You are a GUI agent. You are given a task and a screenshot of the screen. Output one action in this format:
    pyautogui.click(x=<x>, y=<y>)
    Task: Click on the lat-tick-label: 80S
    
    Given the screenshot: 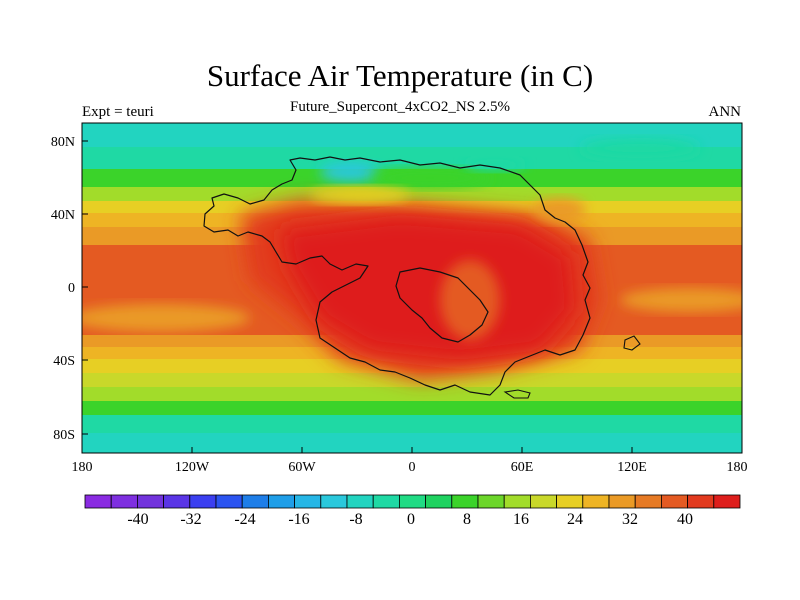 What is the action you would take?
    pyautogui.click(x=64, y=435)
    